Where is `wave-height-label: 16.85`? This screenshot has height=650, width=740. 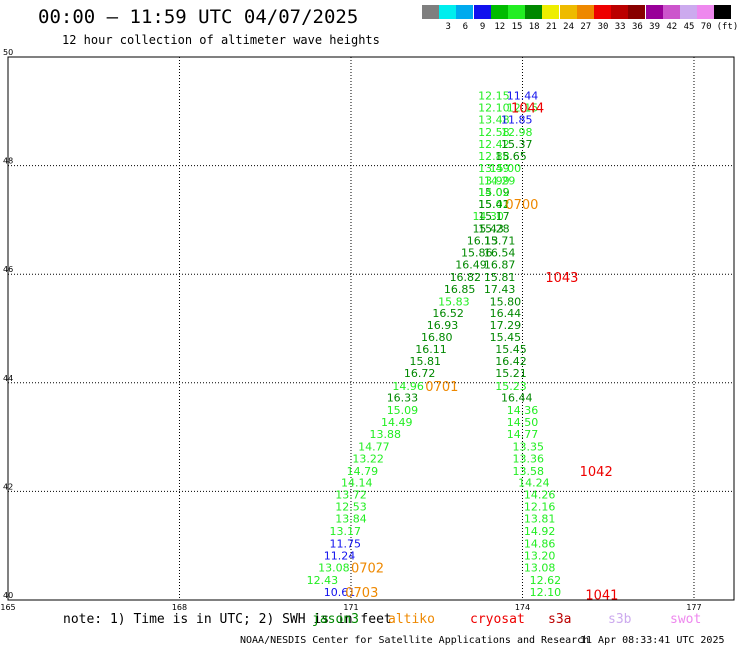 wave-height-label: 16.85 is located at coordinates (460, 289).